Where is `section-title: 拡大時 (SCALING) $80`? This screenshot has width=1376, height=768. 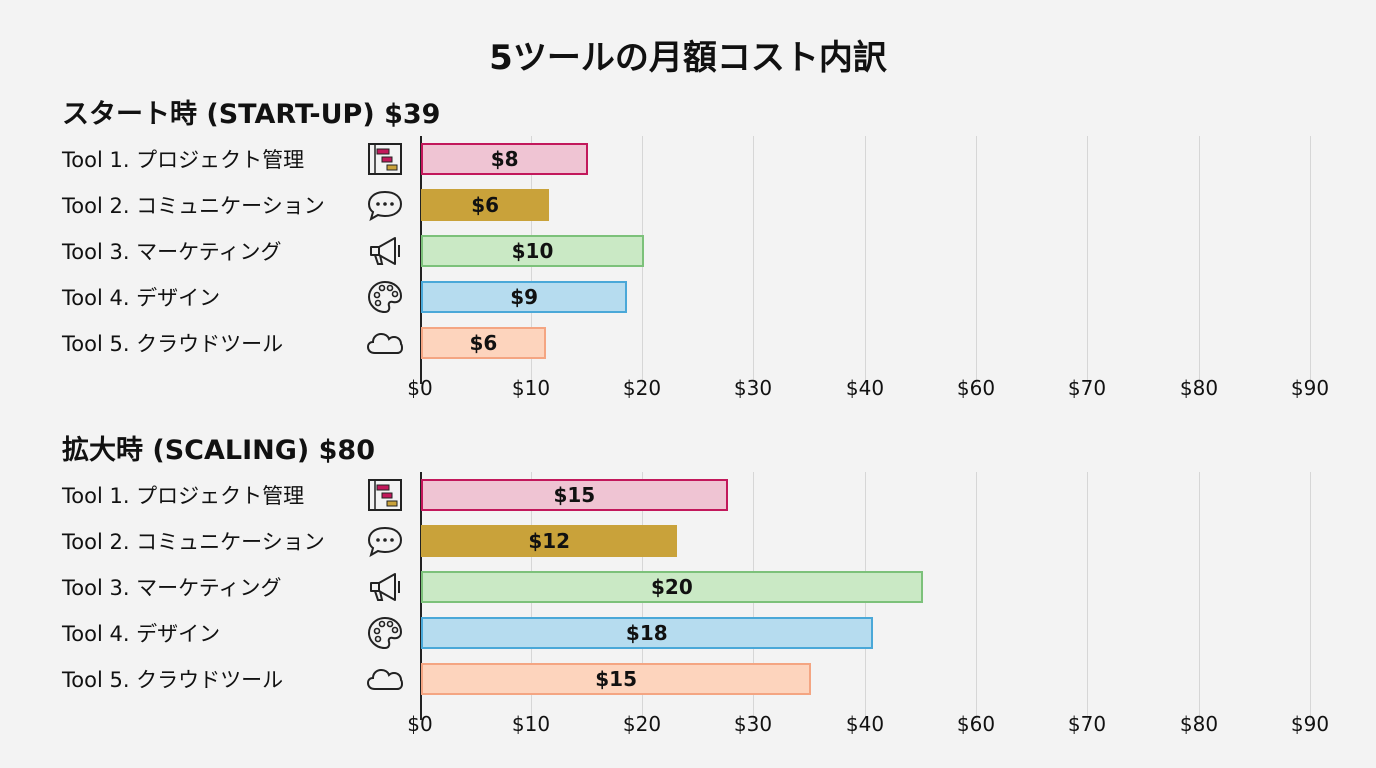
section-title: 拡大時 (SCALING) $80 is located at coordinates (219, 450).